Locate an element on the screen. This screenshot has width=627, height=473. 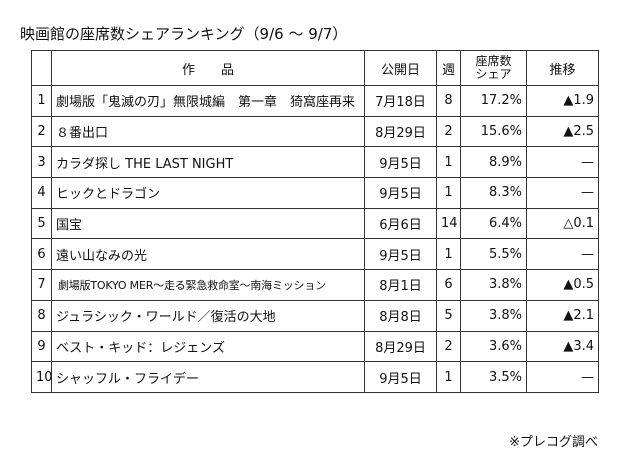
work-title-cell: 国宝 is located at coordinates (208, 223).